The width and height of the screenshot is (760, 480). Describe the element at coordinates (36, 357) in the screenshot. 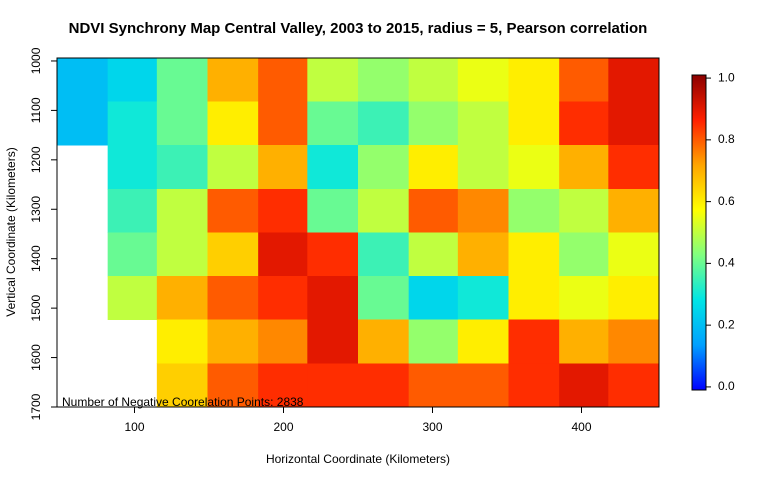

I see `y-tick-label: 1600` at that location.